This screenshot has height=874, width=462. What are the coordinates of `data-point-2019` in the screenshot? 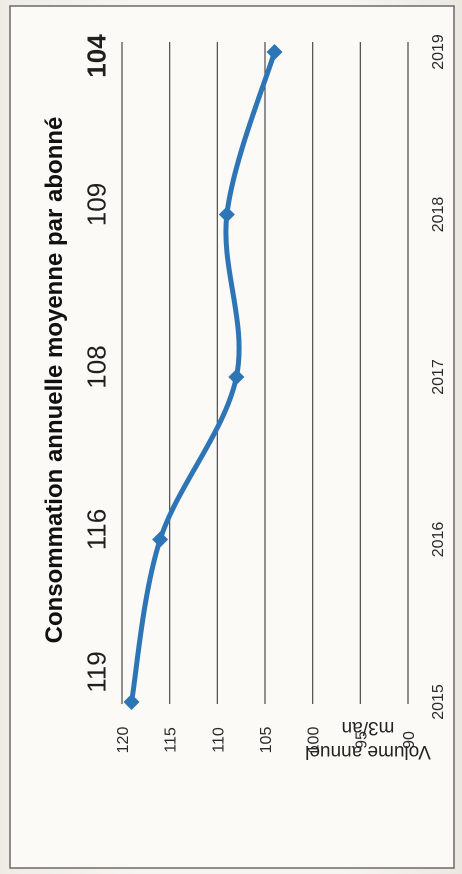 It's located at (274, 52).